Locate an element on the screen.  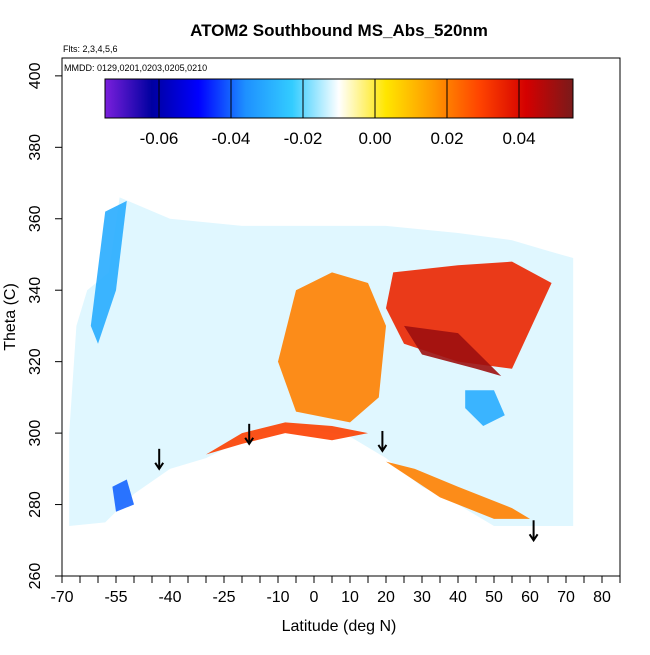
colorbar: -0.06 -0.04 -0.02 0.00 0.02 0.04 is located at coordinates (339, 113).